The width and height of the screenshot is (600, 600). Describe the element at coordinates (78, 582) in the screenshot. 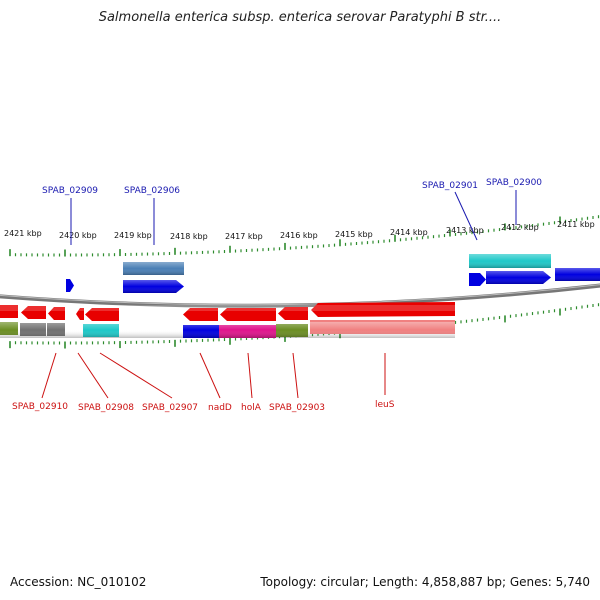

I see `accession-text: Accession: NC_010102` at that location.